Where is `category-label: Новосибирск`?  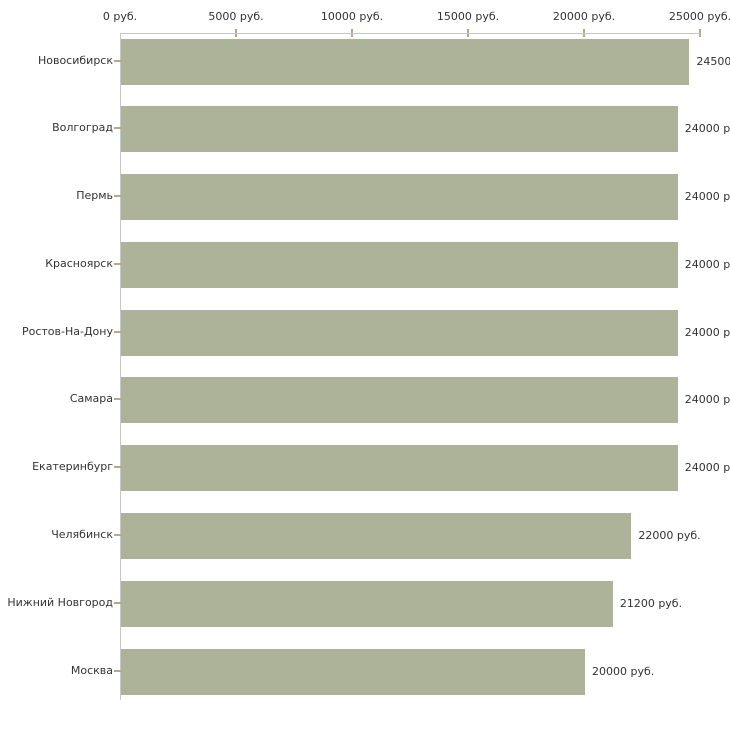
category-label: Новосибирск is located at coordinates (75, 60).